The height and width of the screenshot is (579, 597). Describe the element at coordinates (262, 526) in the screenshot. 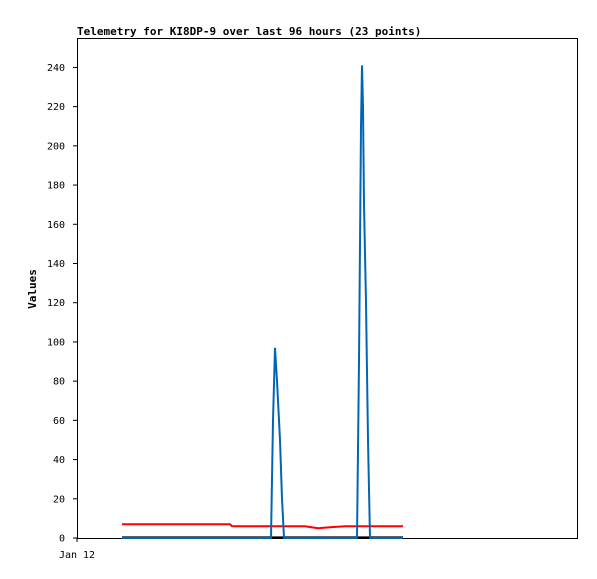

I see `series-red-line` at that location.